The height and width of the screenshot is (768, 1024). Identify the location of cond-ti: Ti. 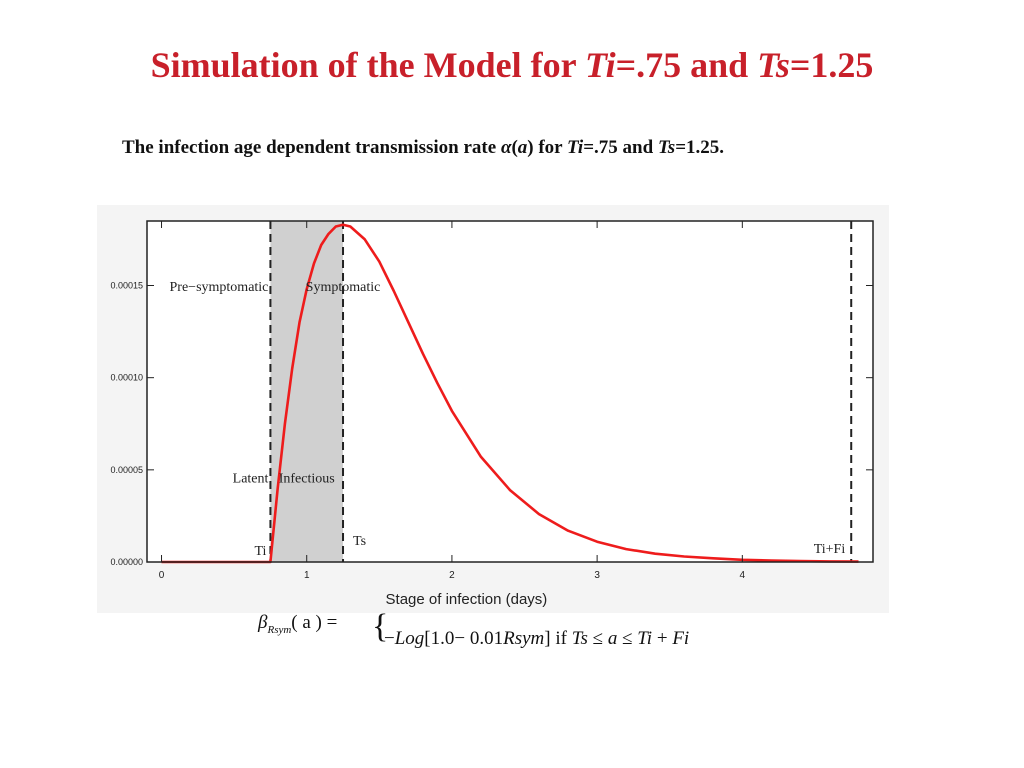
(645, 638).